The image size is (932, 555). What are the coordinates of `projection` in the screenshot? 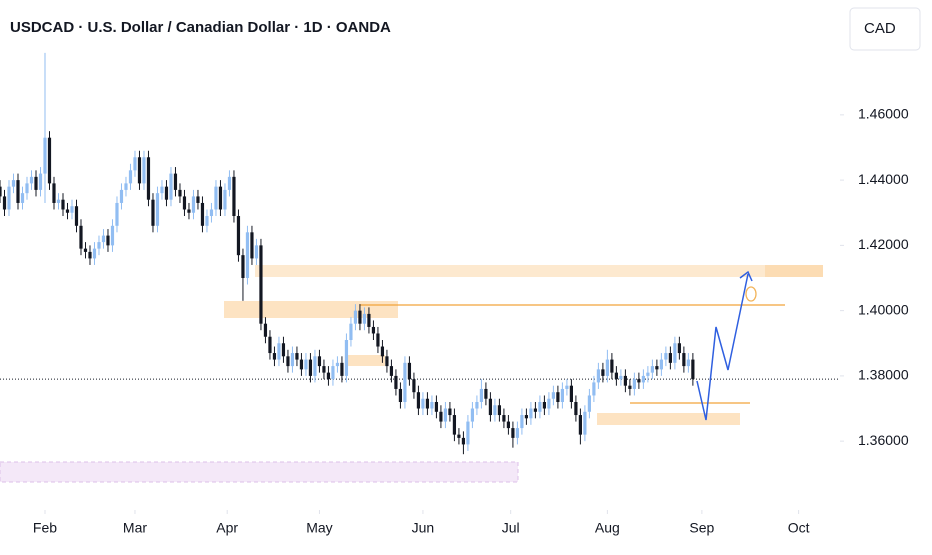 It's located at (726, 345).